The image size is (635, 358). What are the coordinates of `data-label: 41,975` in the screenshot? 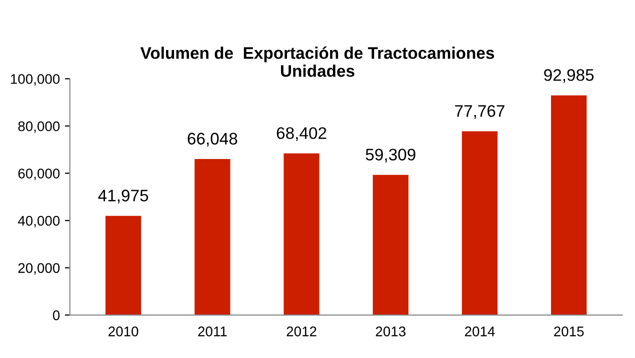 It's located at (123, 197).